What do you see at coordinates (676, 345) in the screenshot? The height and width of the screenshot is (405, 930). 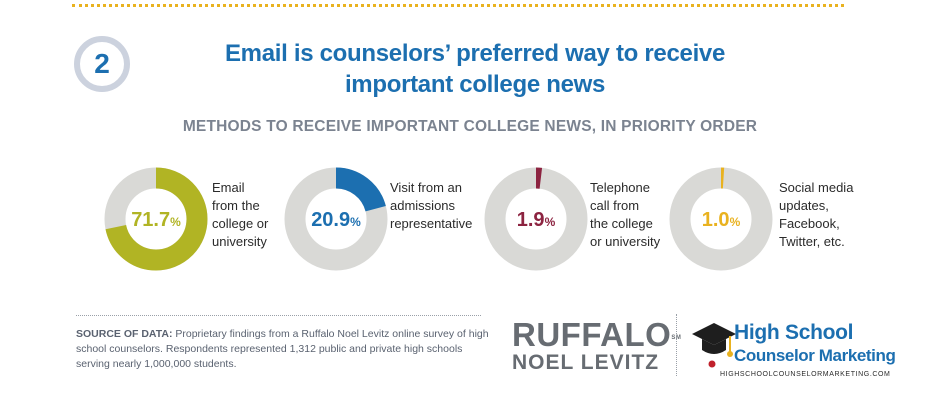 I see `logo-divider` at bounding box center [676, 345].